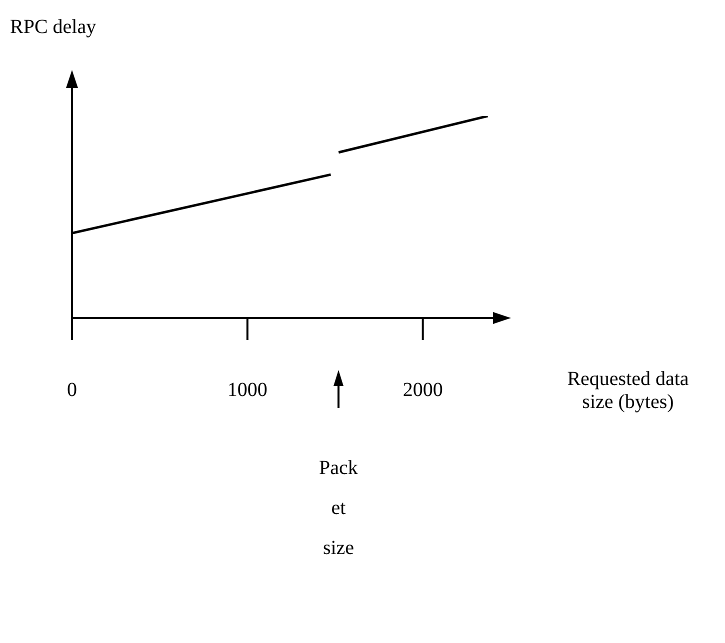  Describe the element at coordinates (53, 27) in the screenshot. I see `y-axis-title: RPC delay` at that location.